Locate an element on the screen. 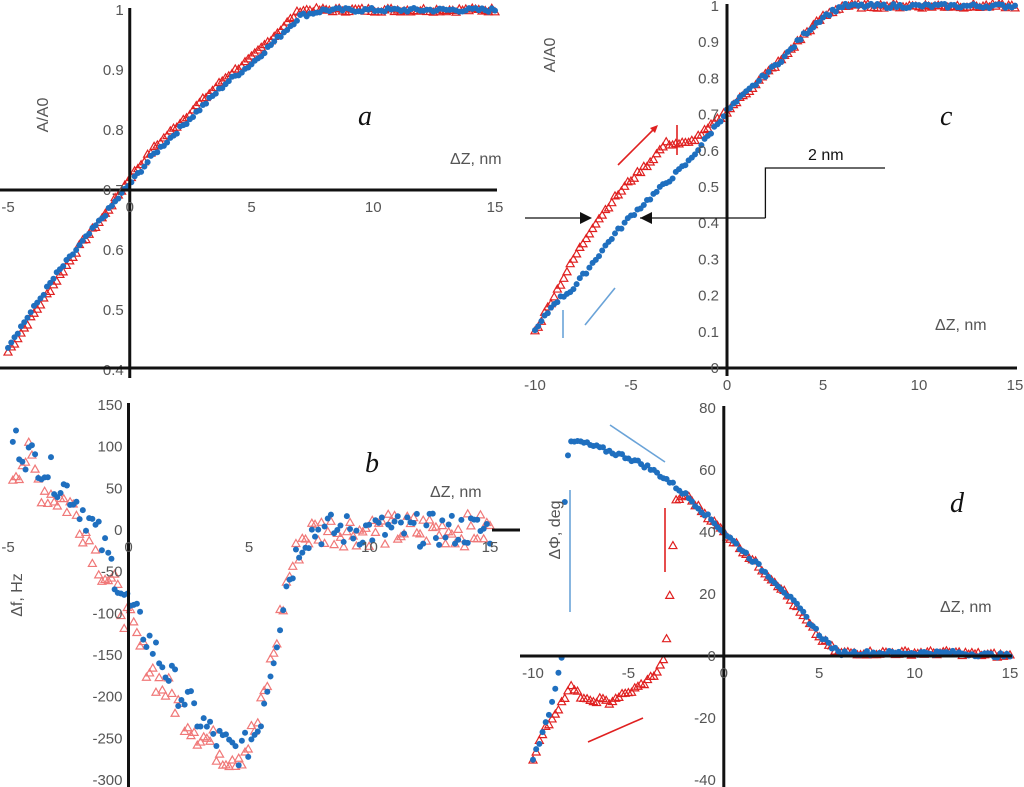 The height and width of the screenshot is (787, 1024). x-tick-label: -5 is located at coordinates (628, 673).